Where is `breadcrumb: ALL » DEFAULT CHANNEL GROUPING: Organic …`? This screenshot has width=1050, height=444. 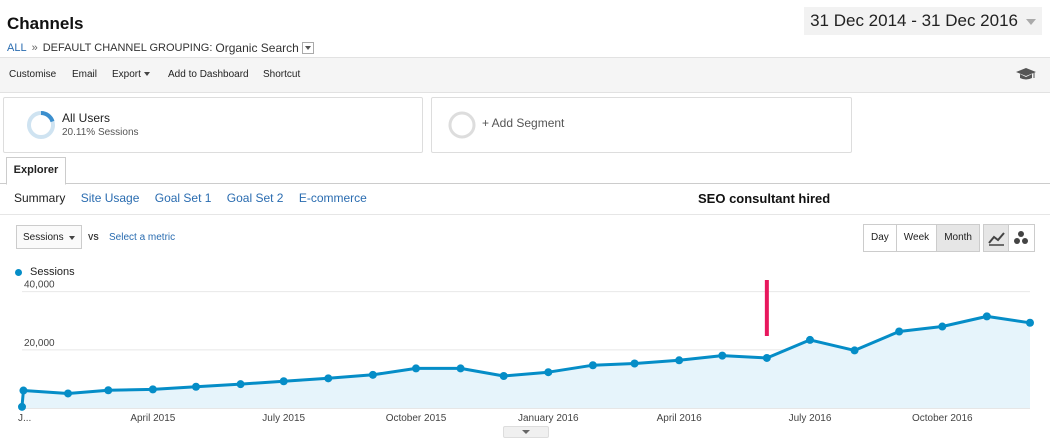 breadcrumb: ALL » DEFAULT CHANNEL GROUPING: Organic … is located at coordinates (160, 48).